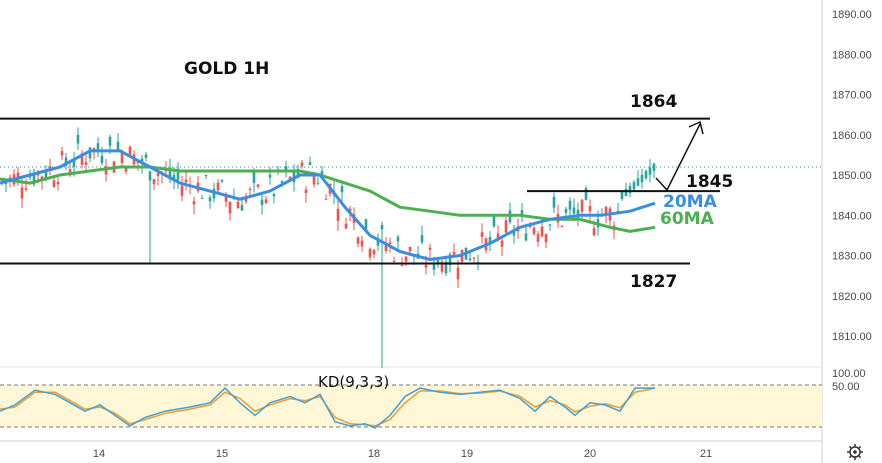 This screenshot has width=882, height=463. What do you see at coordinates (855, 452) in the screenshot?
I see `gear-icon` at bounding box center [855, 452].